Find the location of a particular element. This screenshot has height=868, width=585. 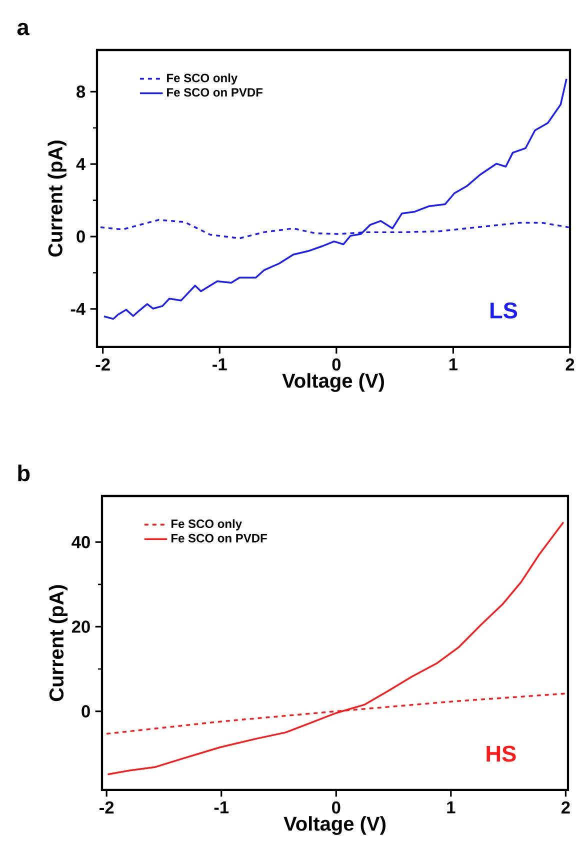

y-tick-label: 40 is located at coordinates (81, 542).